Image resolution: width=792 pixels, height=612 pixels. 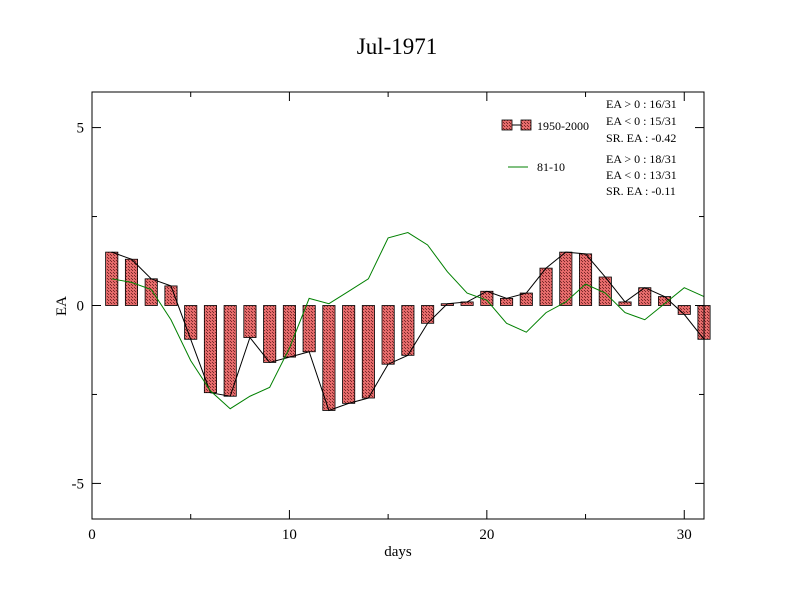 What do you see at coordinates (397, 46) in the screenshot?
I see `chart-title: Jul-1971` at bounding box center [397, 46].